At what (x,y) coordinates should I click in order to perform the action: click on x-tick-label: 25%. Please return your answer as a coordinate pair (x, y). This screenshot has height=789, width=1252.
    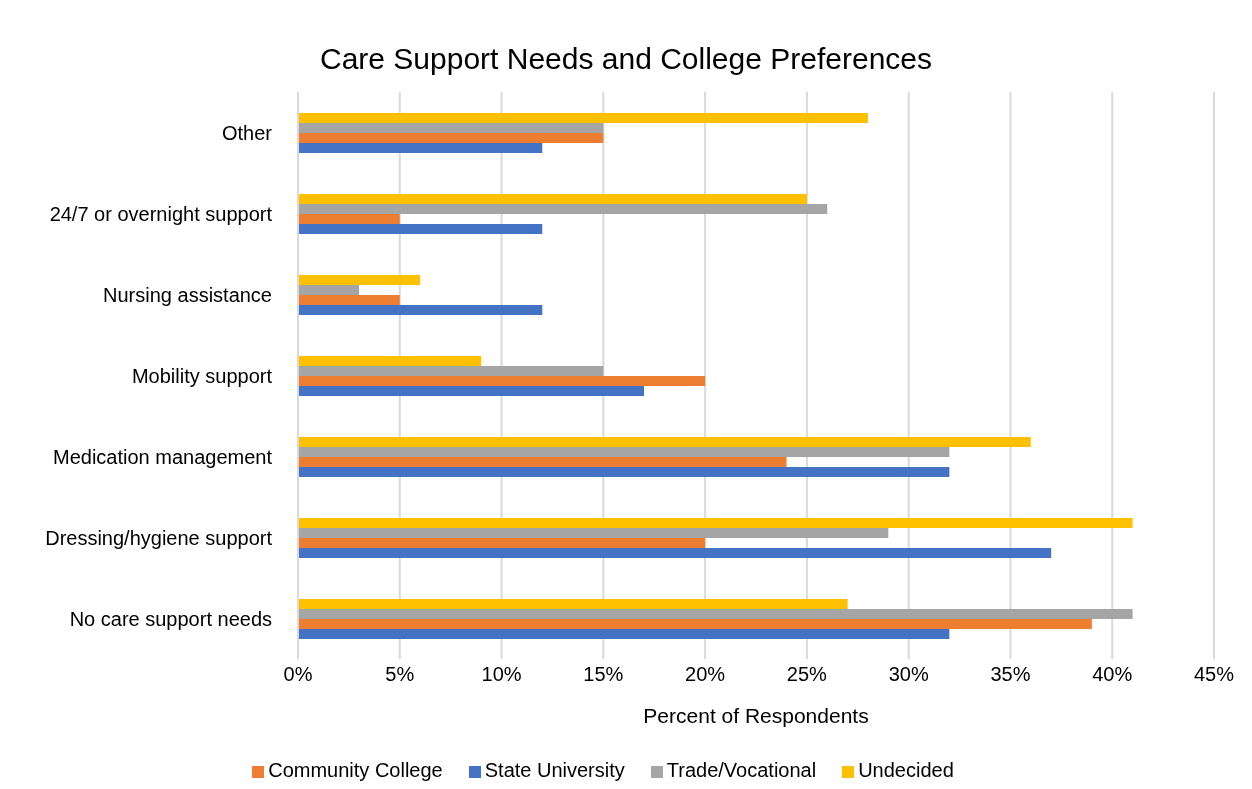
    Looking at the image, I should click on (807, 674).